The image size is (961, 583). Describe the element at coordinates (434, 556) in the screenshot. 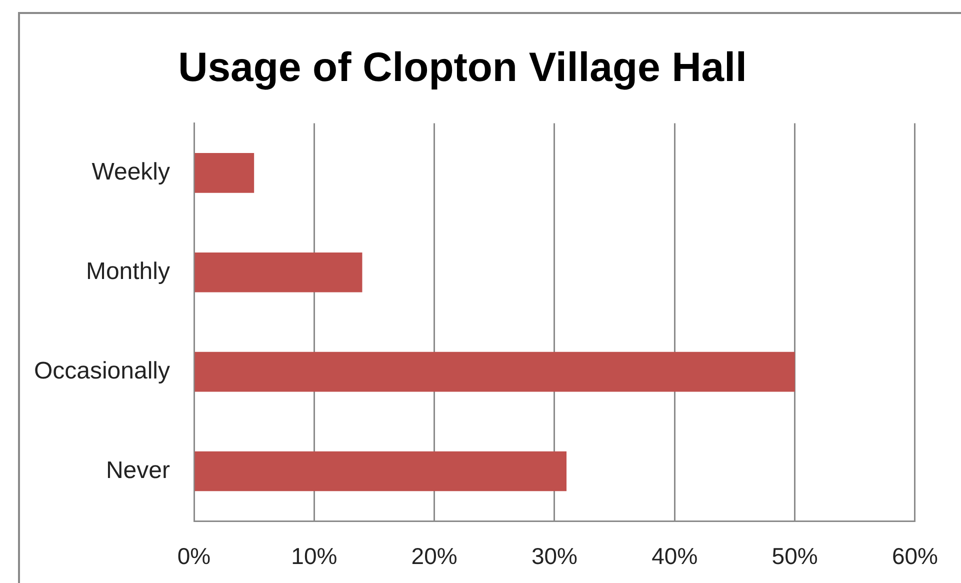

I see `x-tick-label: 20%` at that location.